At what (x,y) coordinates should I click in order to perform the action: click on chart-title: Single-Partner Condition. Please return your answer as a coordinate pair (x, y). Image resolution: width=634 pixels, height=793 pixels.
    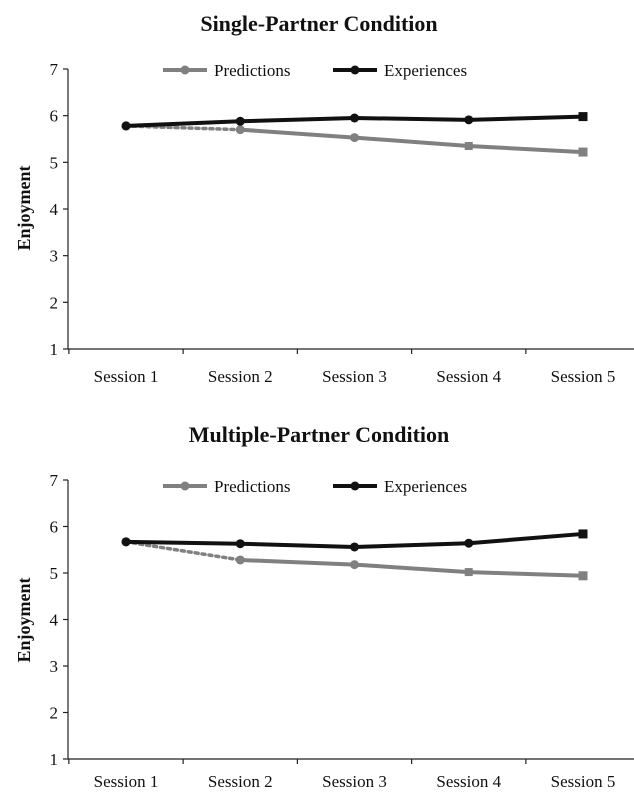
    Looking at the image, I should click on (318, 23).